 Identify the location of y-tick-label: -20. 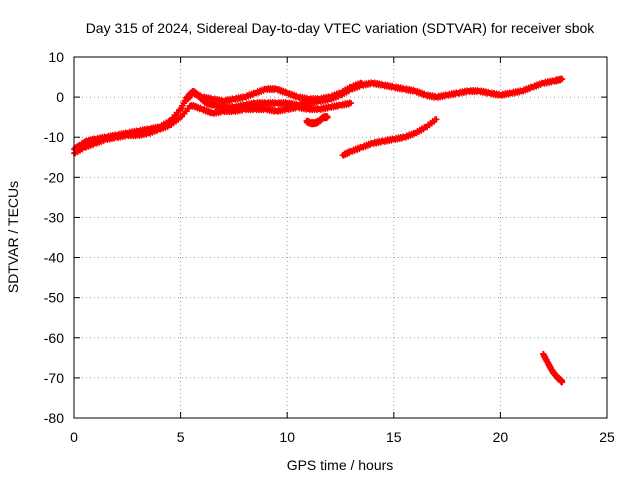
(54, 177).